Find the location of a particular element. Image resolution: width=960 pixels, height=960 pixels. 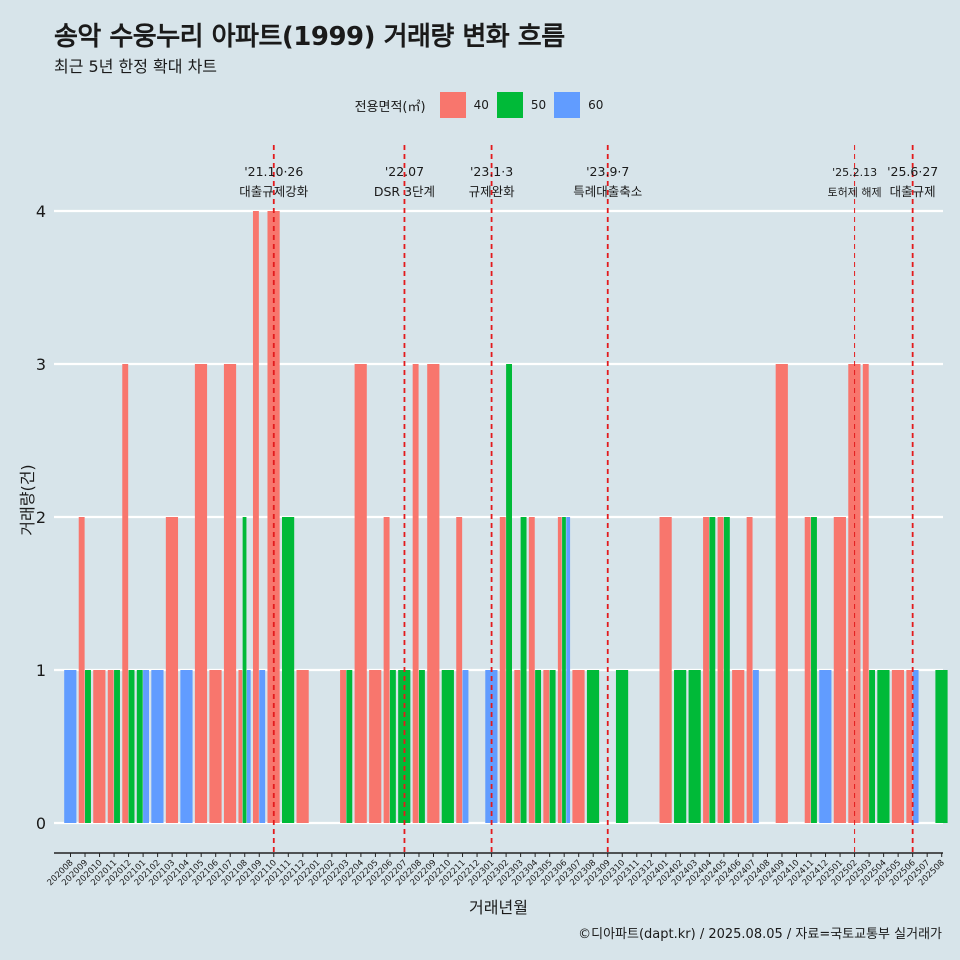

y-axis-title: 거래량(건) is located at coordinates (27, 499).